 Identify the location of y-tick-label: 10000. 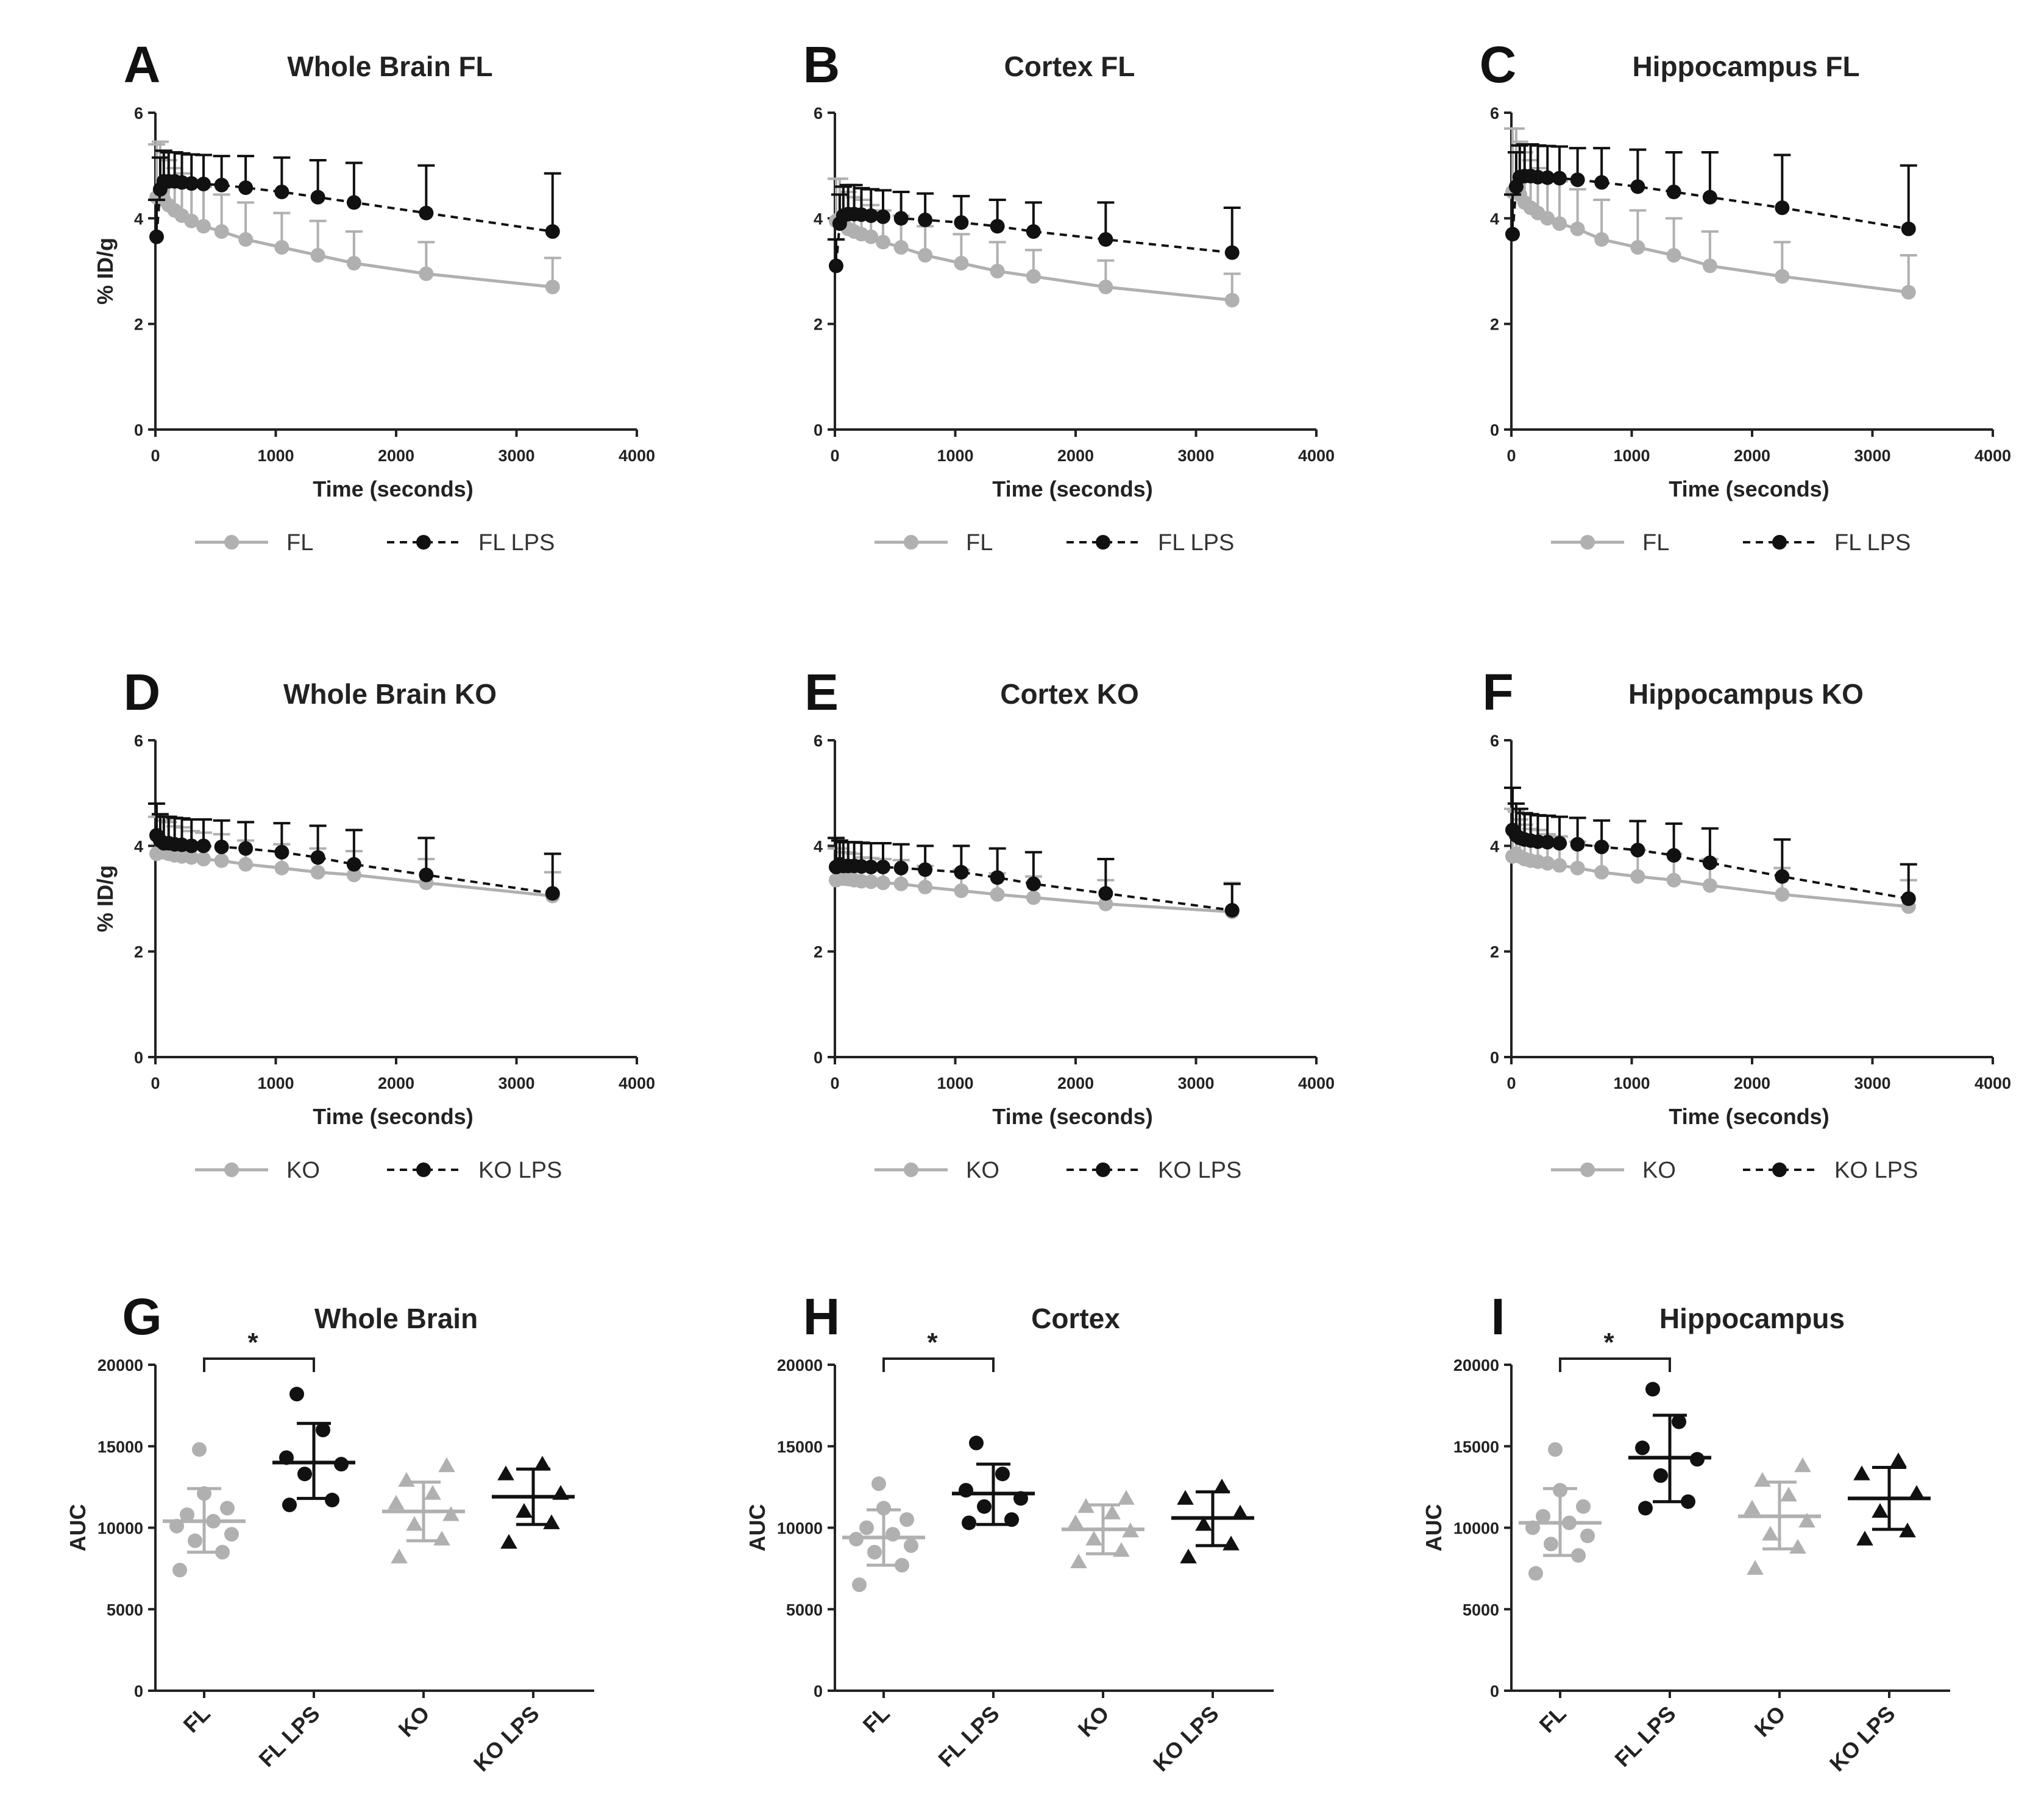
(120, 1529).